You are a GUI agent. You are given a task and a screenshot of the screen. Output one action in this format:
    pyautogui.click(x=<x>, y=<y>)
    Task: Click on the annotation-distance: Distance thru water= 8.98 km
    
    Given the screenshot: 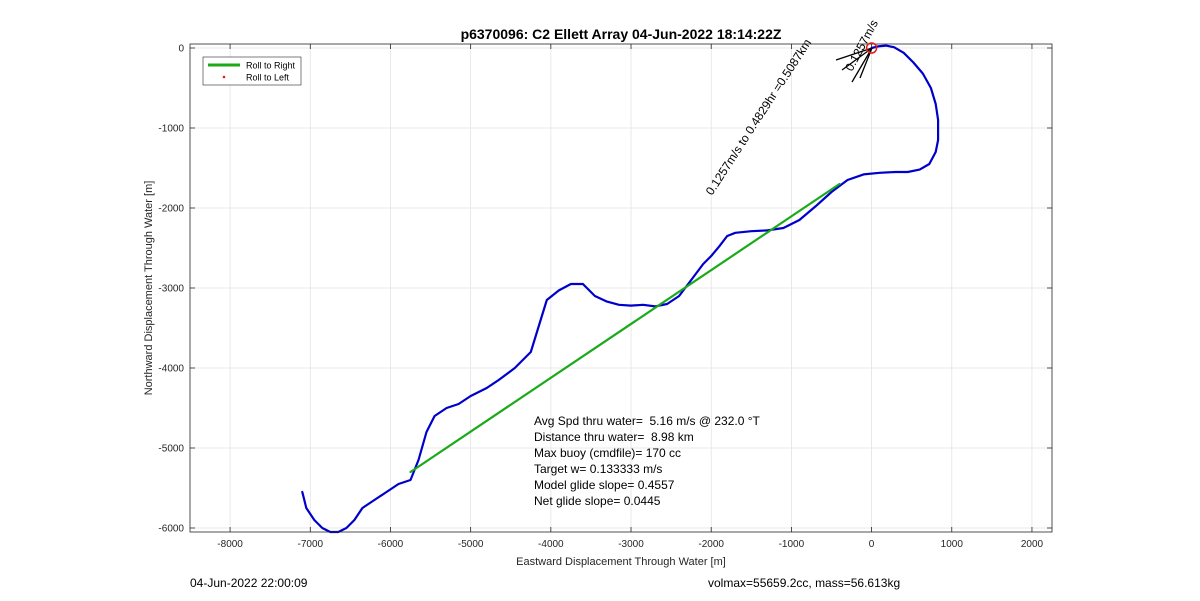 What is the action you would take?
    pyautogui.click(x=614, y=437)
    